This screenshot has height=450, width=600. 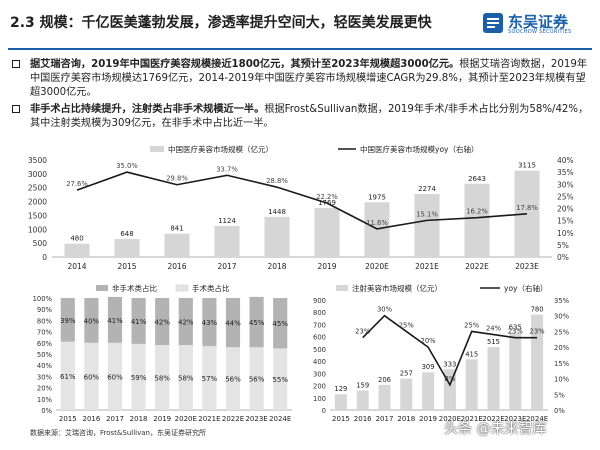 I want to click on header-divider, so click(x=300, y=49).